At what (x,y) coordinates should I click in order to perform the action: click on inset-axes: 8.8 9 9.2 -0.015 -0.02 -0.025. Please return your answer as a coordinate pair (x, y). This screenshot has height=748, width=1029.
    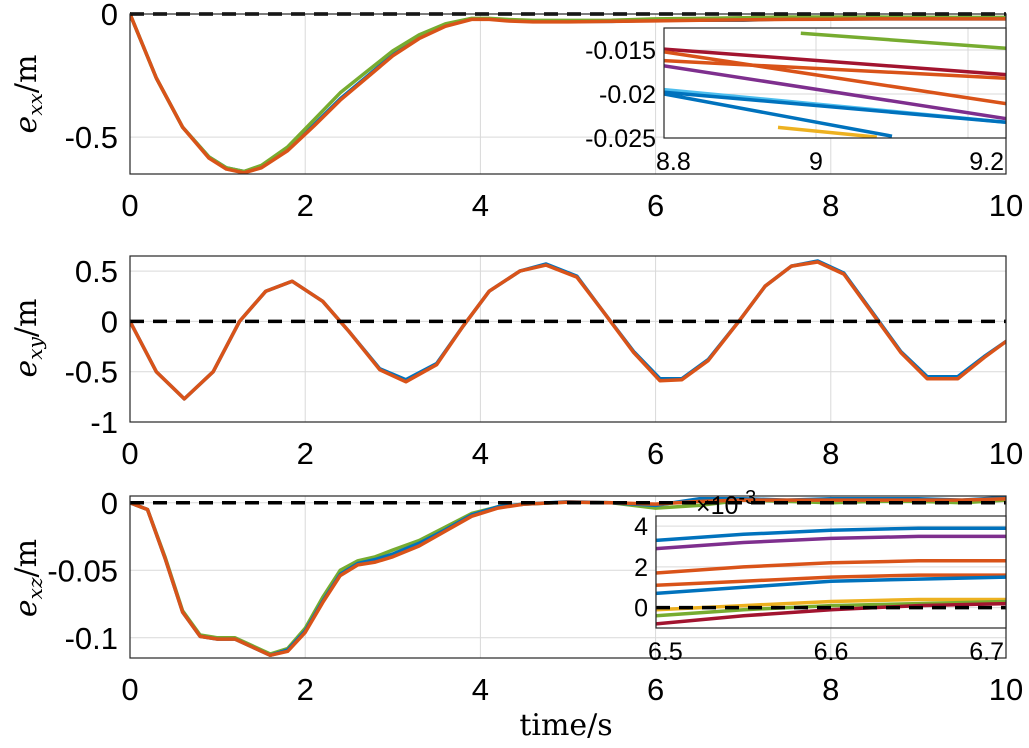
    Looking at the image, I should click on (796, 101).